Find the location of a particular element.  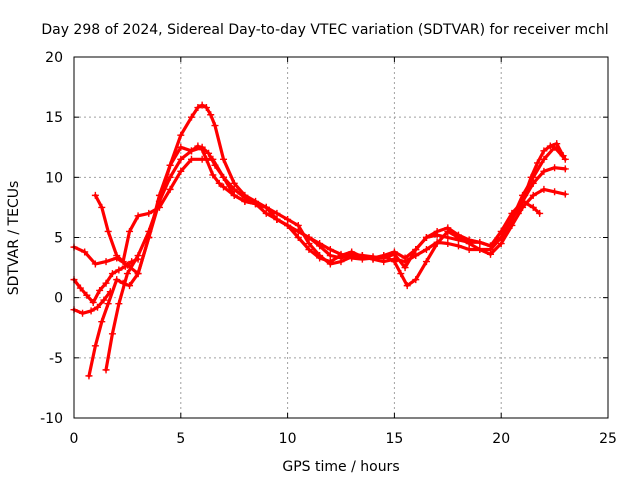

x-tick-label: 15 is located at coordinates (394, 439).